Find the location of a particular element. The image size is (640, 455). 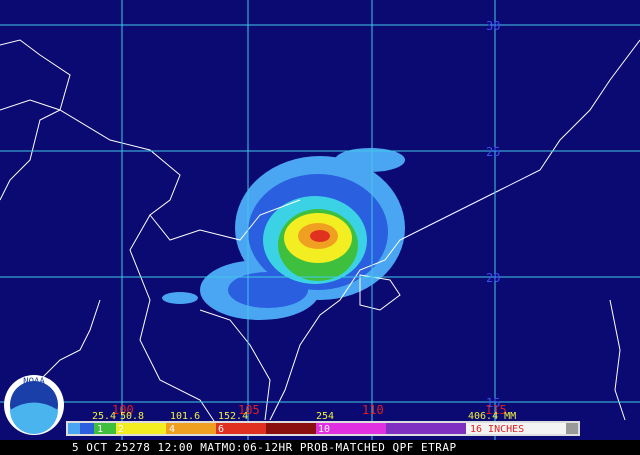

legend-mm-label: 406.4 MM is located at coordinates (492, 416).